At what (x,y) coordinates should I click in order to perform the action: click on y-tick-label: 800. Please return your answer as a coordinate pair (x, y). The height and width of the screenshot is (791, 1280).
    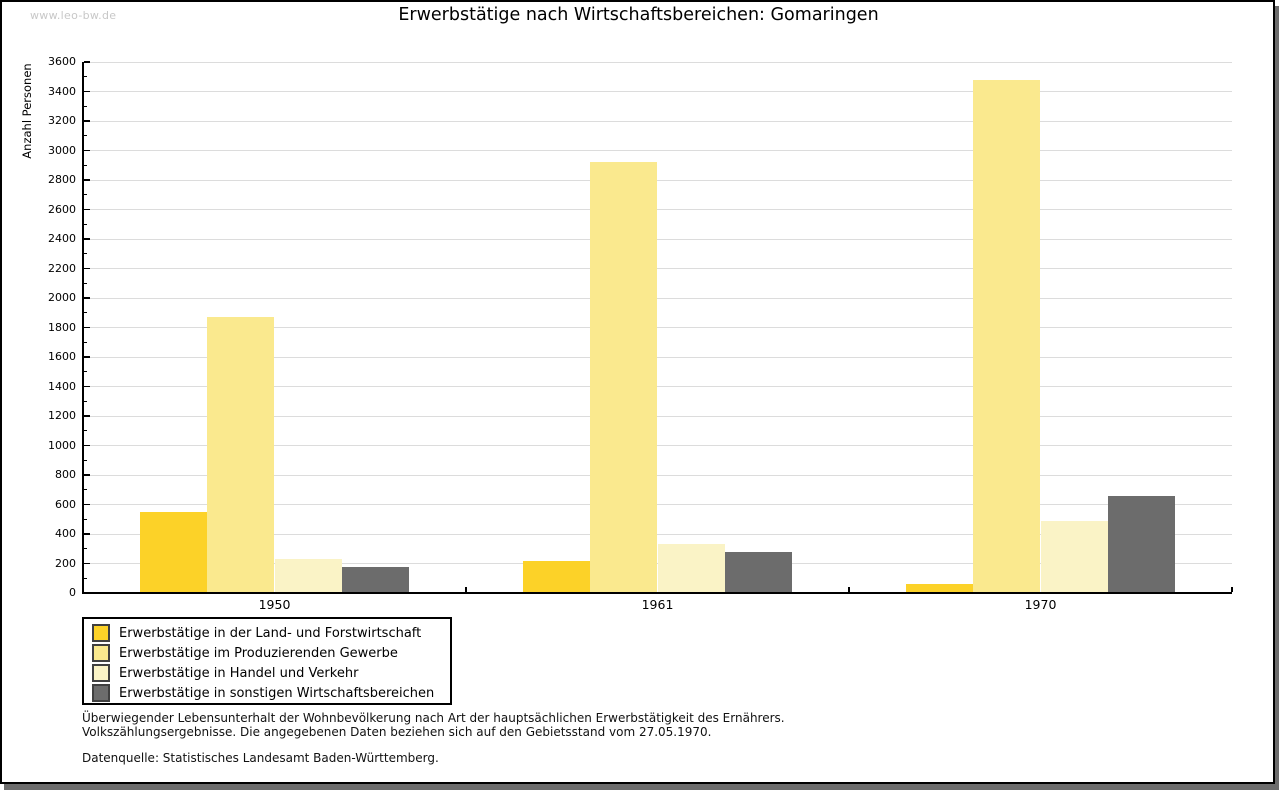
    Looking at the image, I should click on (65, 474).